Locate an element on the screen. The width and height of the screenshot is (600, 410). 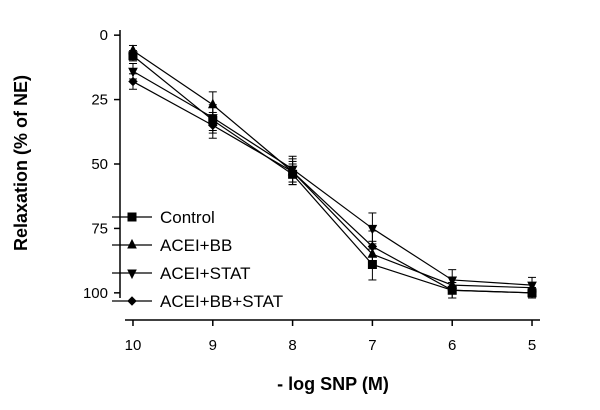
y-tick-label: 50 is located at coordinates (99, 164).